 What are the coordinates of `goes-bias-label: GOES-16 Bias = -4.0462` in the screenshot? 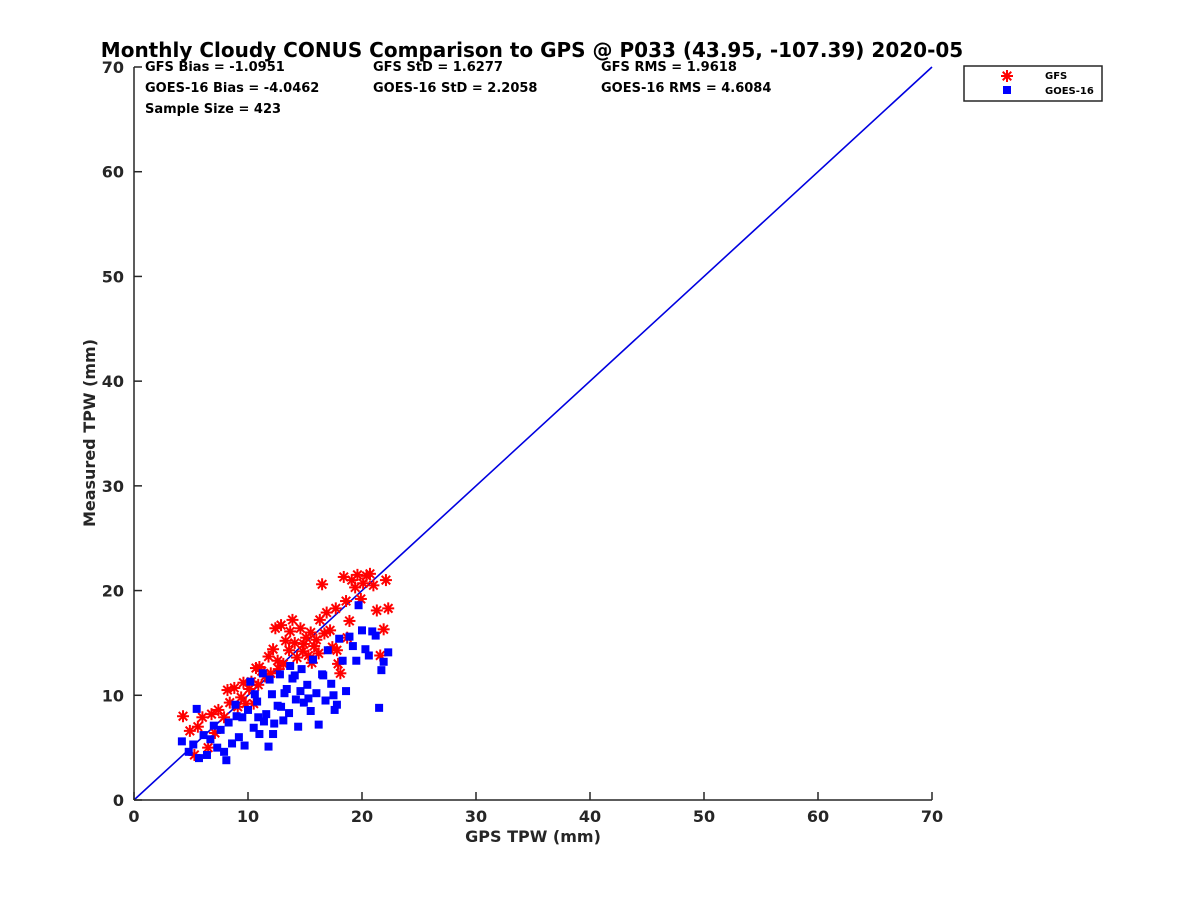 It's located at (232, 88).